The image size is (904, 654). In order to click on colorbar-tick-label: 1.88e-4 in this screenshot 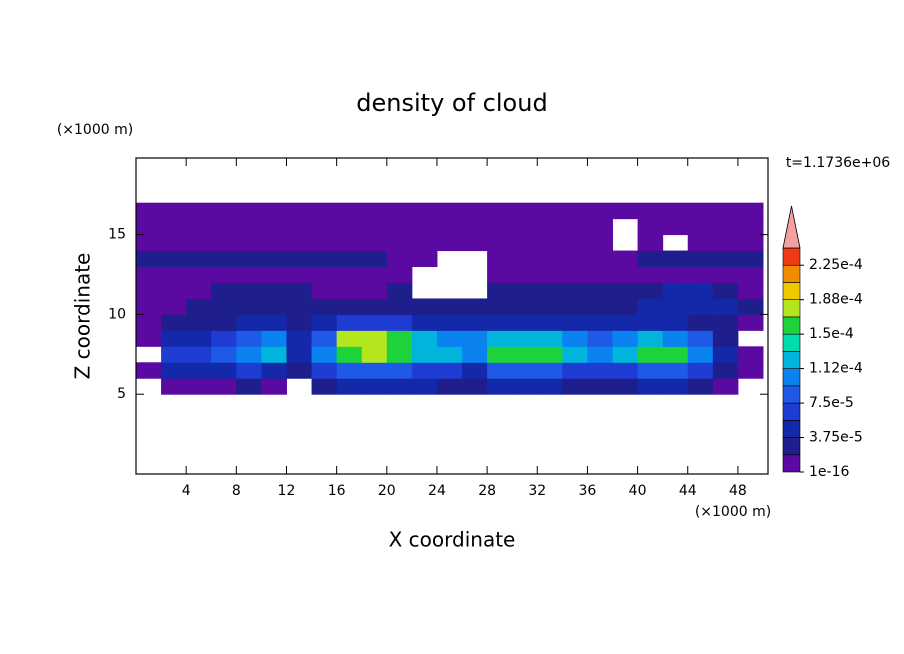, I will do `click(836, 300)`.